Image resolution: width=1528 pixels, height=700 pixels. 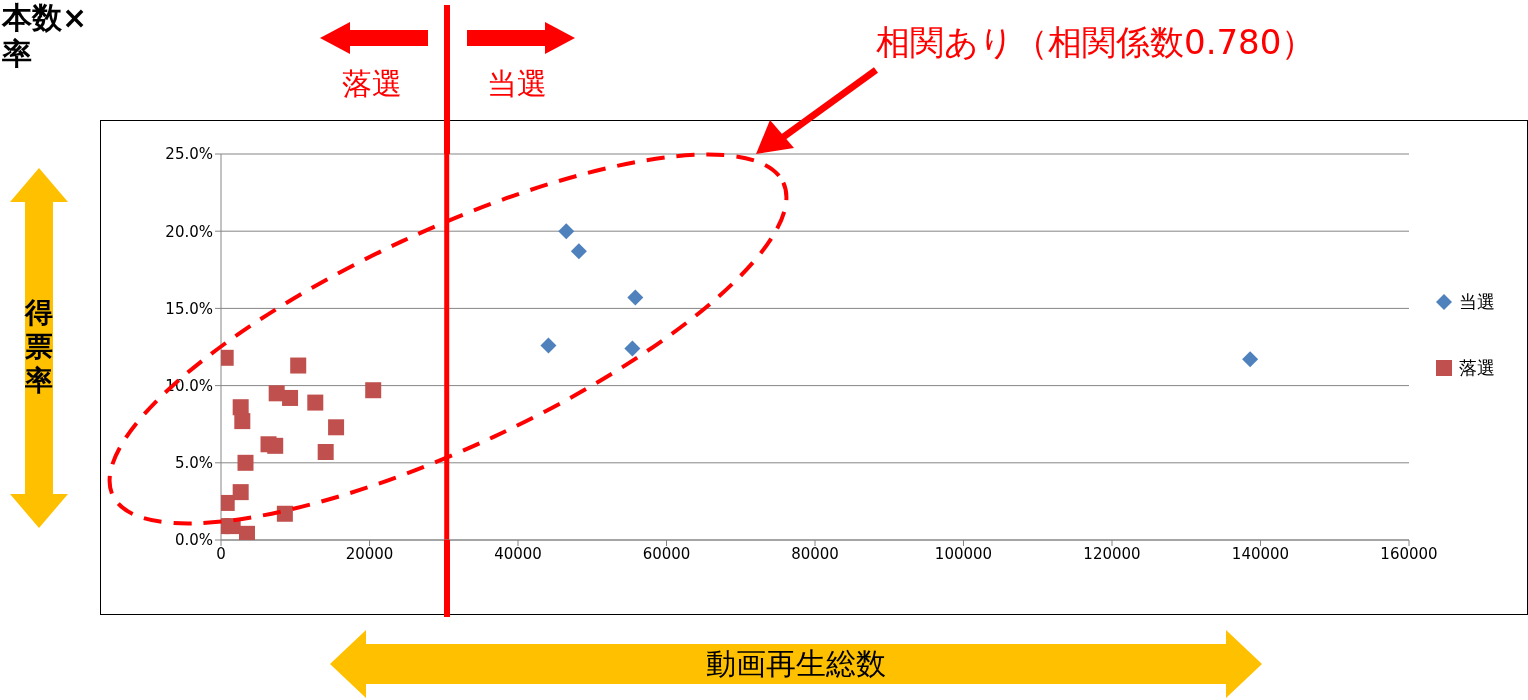 I want to click on y-tick-label: 15.0%, so click(x=189, y=308).